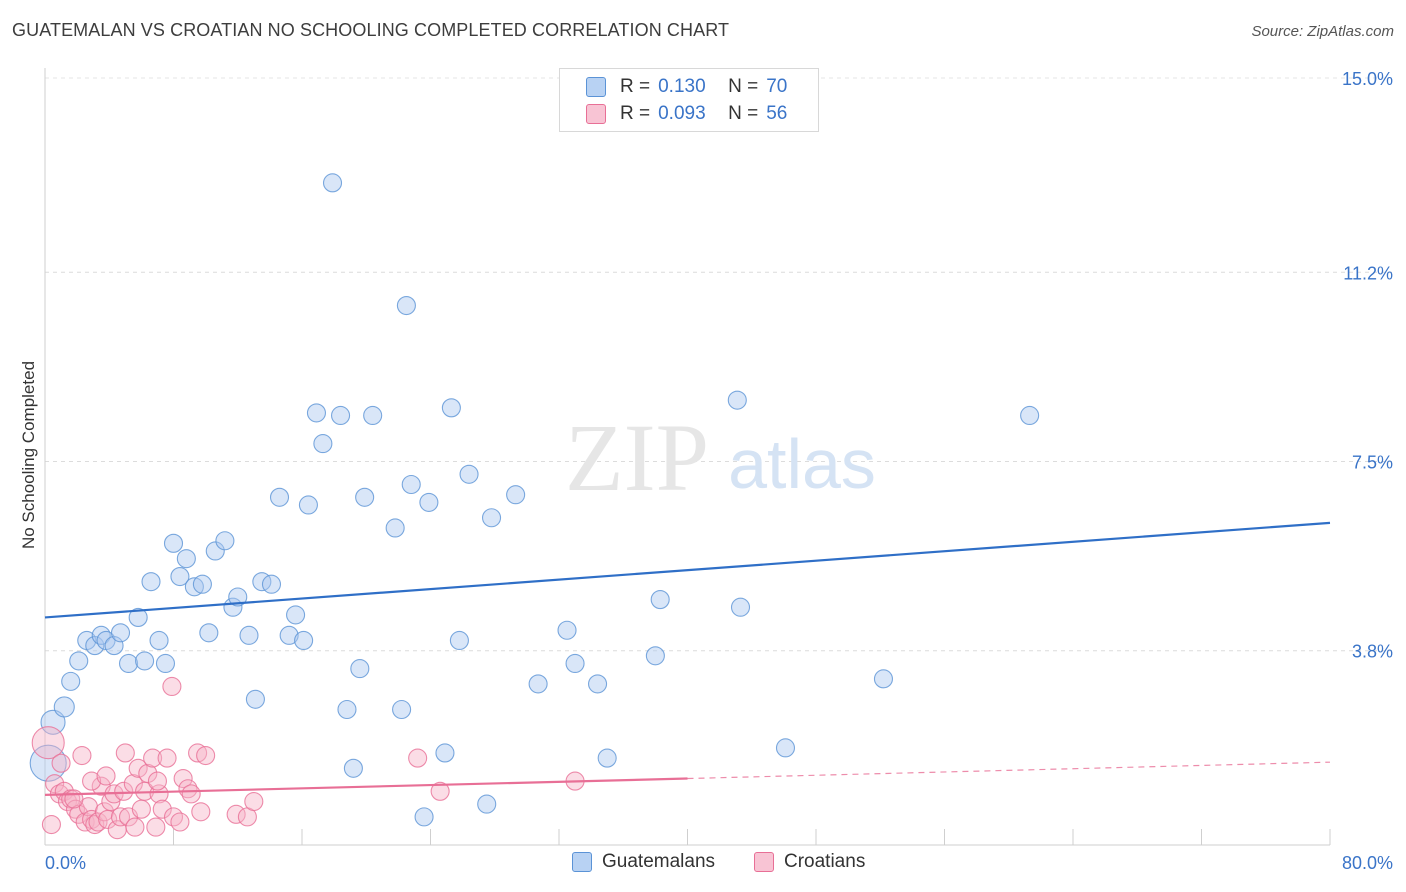 The image size is (1406, 892). I want to click on trend-line-dashed-croatians, so click(1009, 770).